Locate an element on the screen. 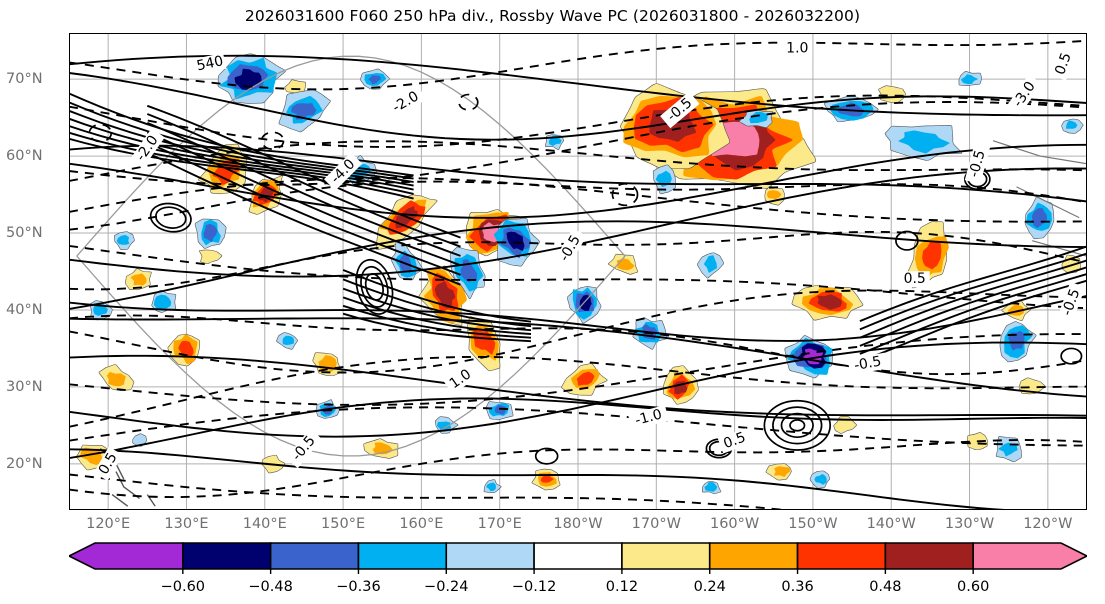 Image resolution: width=1105 pixels, height=604 pixels. colorbar-tick-label: −0.12 is located at coordinates (534, 587).